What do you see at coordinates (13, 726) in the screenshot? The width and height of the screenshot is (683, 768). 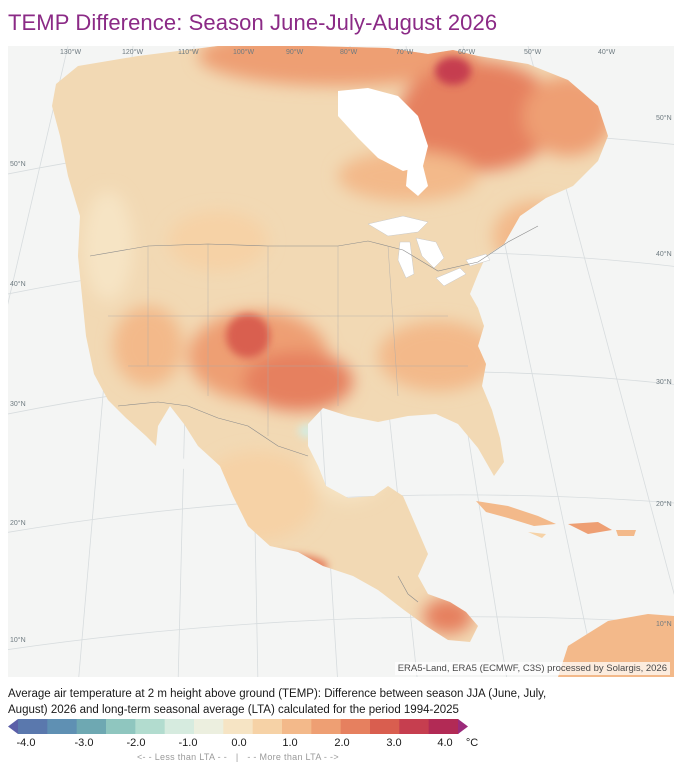 I see `legend-arrow-left` at bounding box center [13, 726].